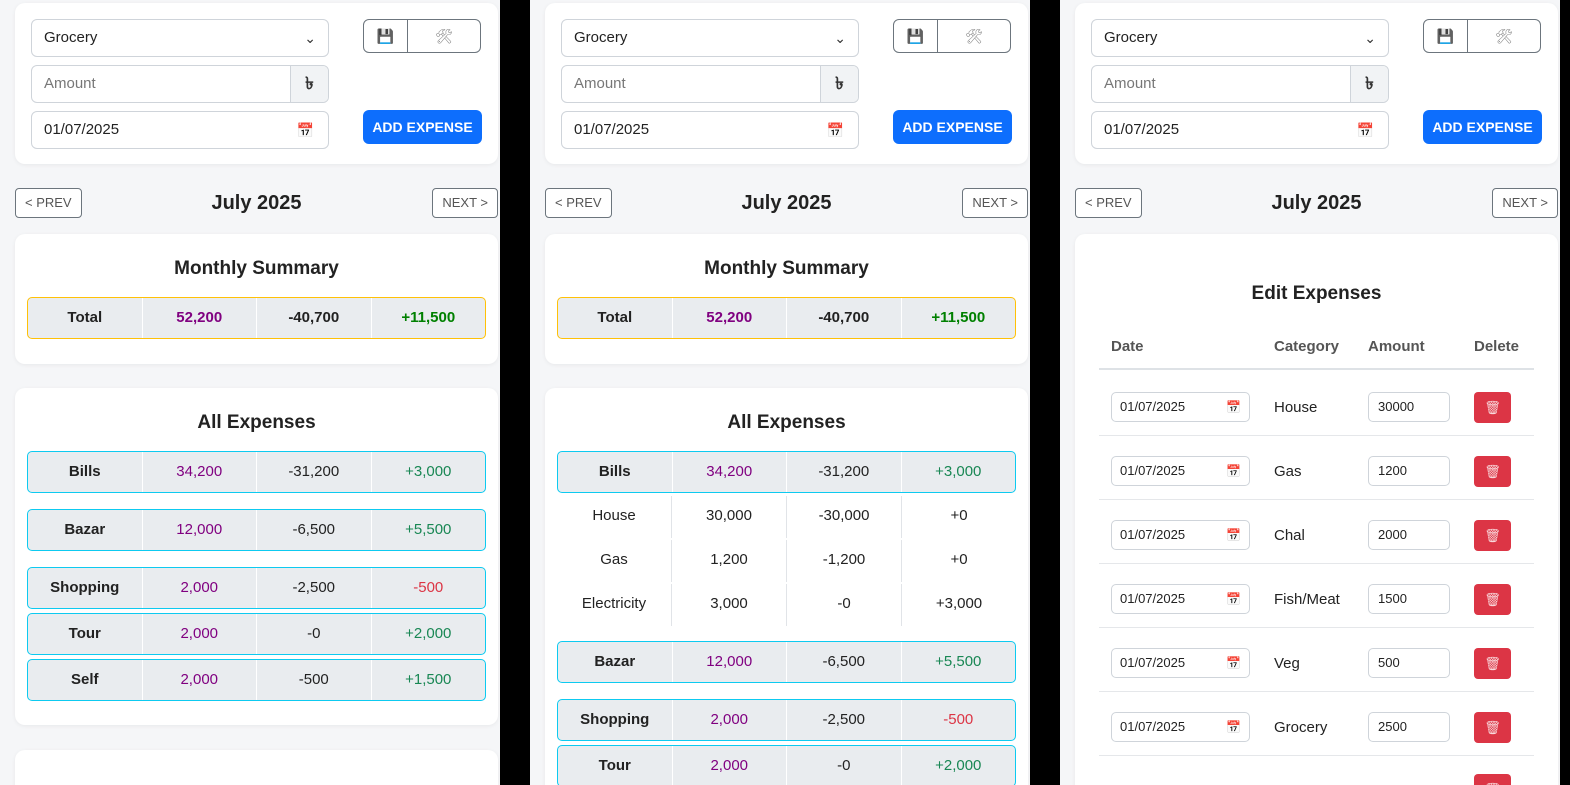  Describe the element at coordinates (614, 517) in the screenshot. I see `subcategory-label: House` at that location.